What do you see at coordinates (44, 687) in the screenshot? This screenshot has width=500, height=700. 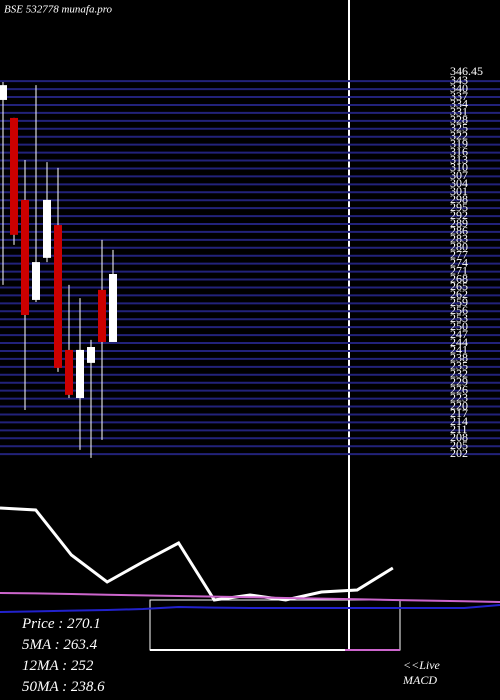 I see `stat-label: 50MA :` at bounding box center [44, 687].